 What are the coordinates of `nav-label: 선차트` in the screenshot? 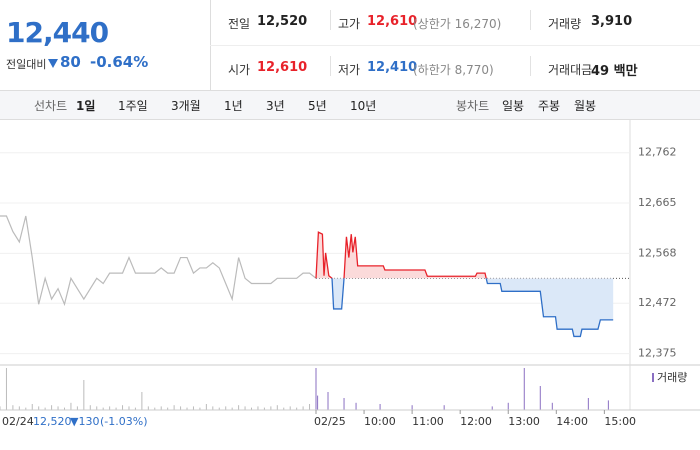 It's located at (51, 106).